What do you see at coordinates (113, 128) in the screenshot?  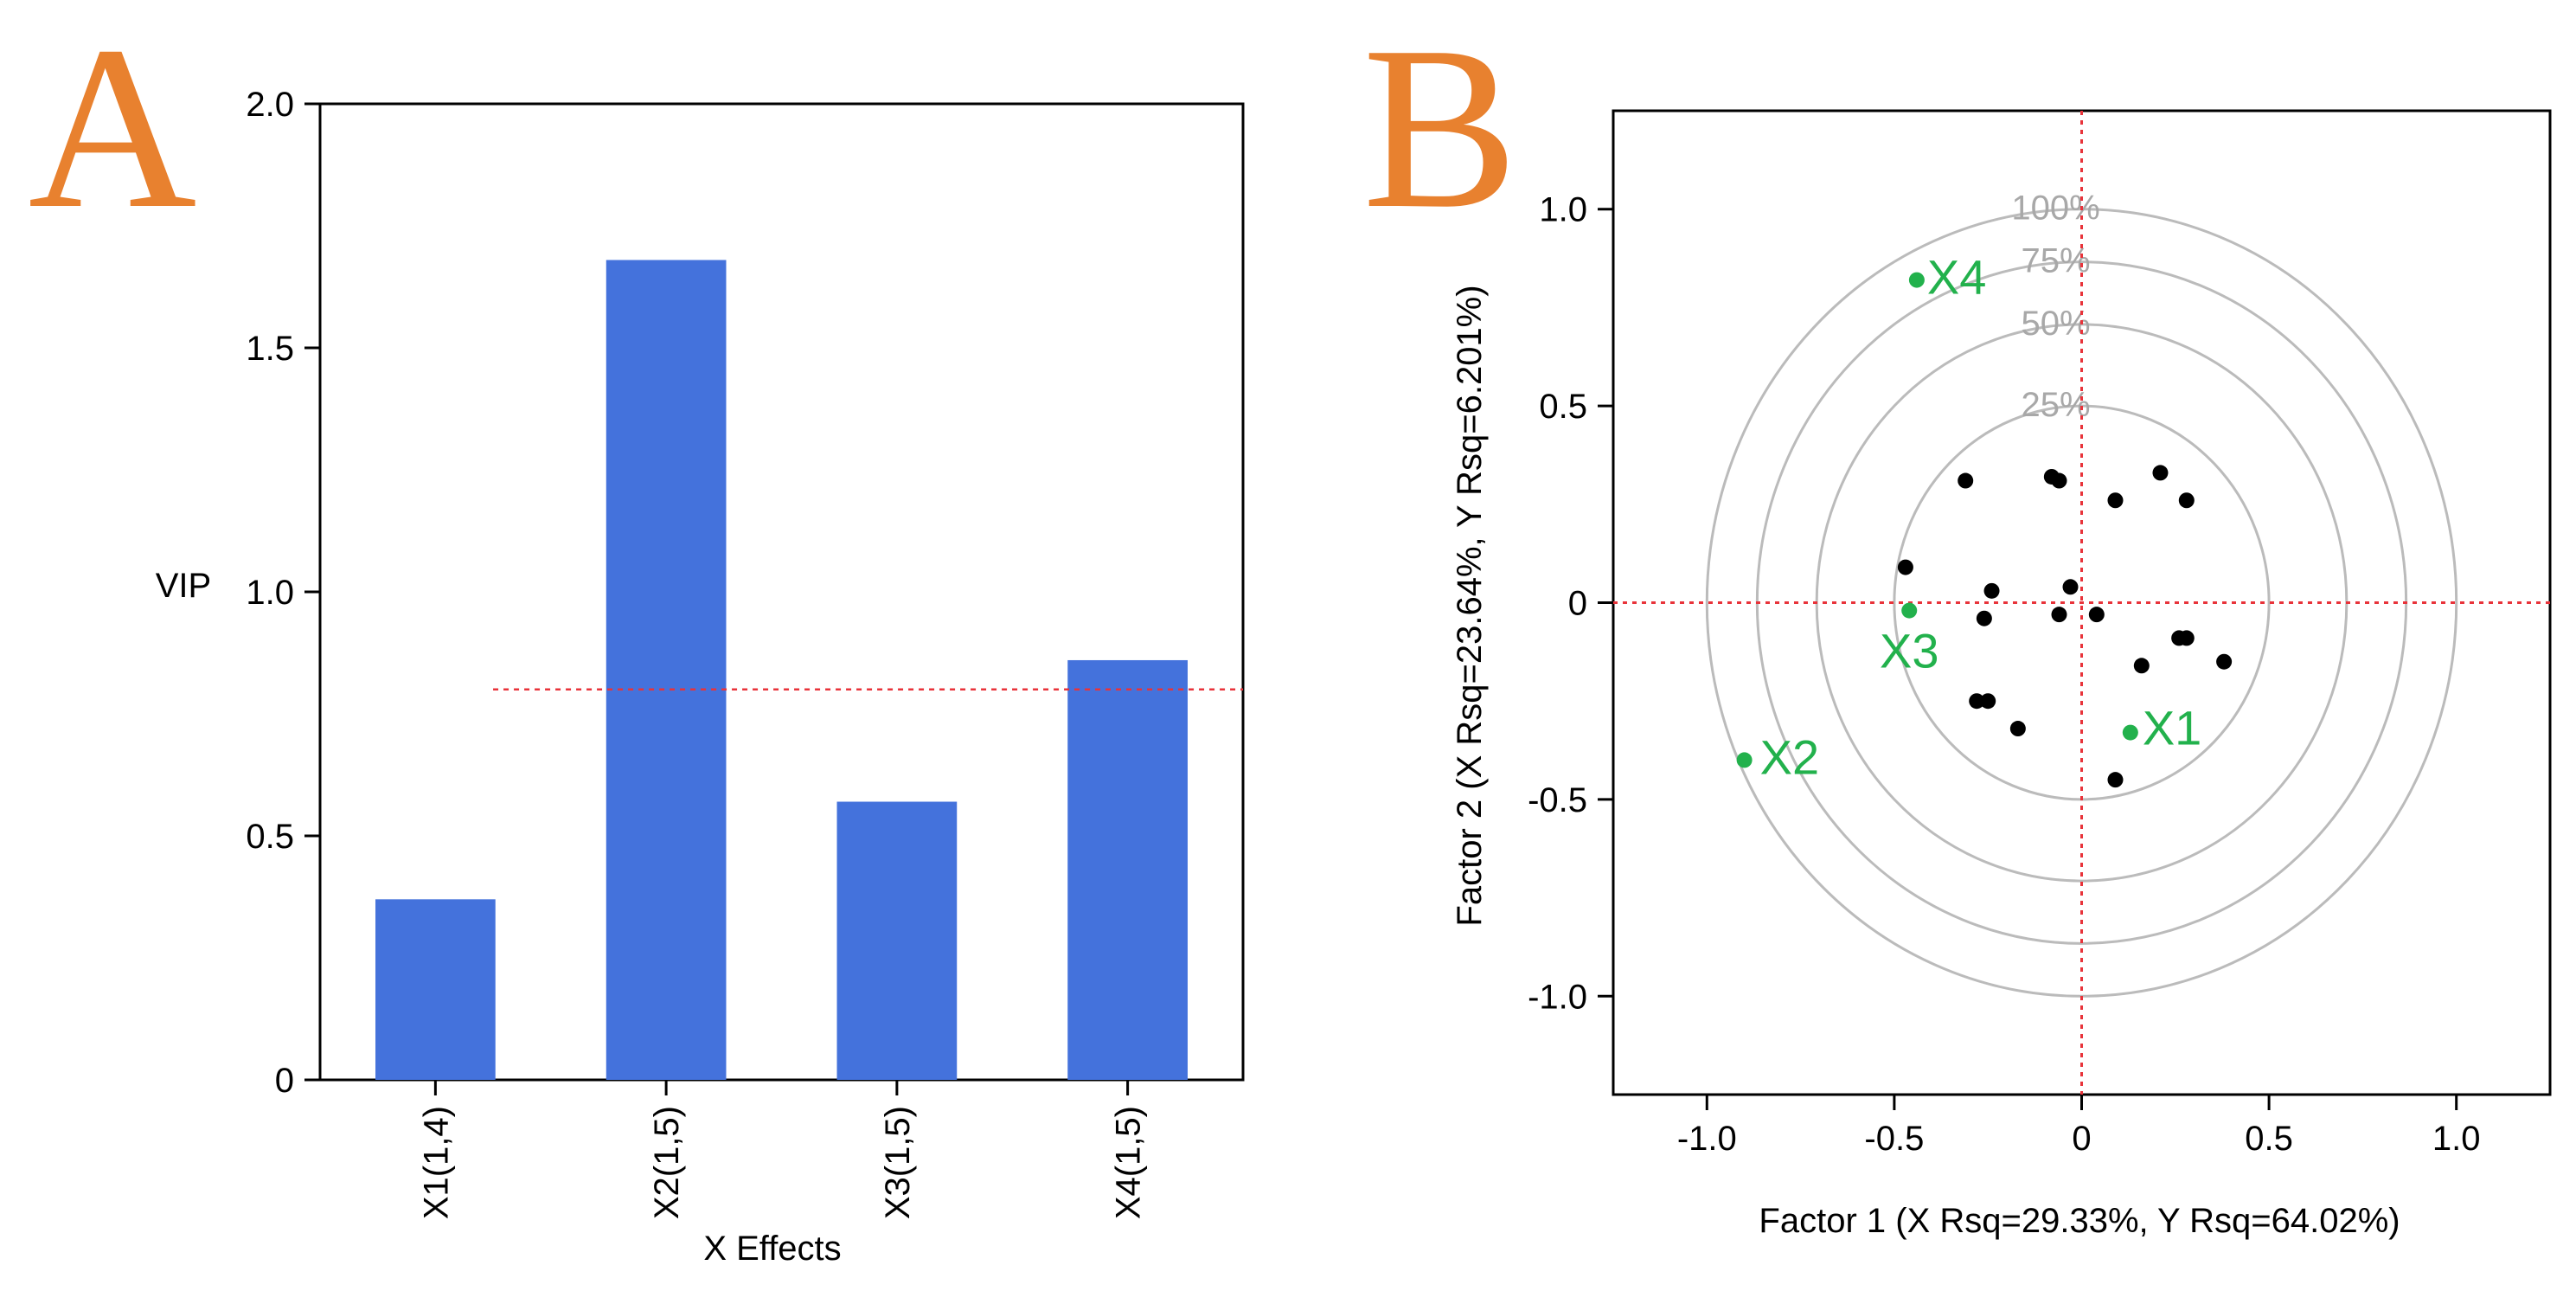 I see `panel-letter-a: A` at bounding box center [113, 128].